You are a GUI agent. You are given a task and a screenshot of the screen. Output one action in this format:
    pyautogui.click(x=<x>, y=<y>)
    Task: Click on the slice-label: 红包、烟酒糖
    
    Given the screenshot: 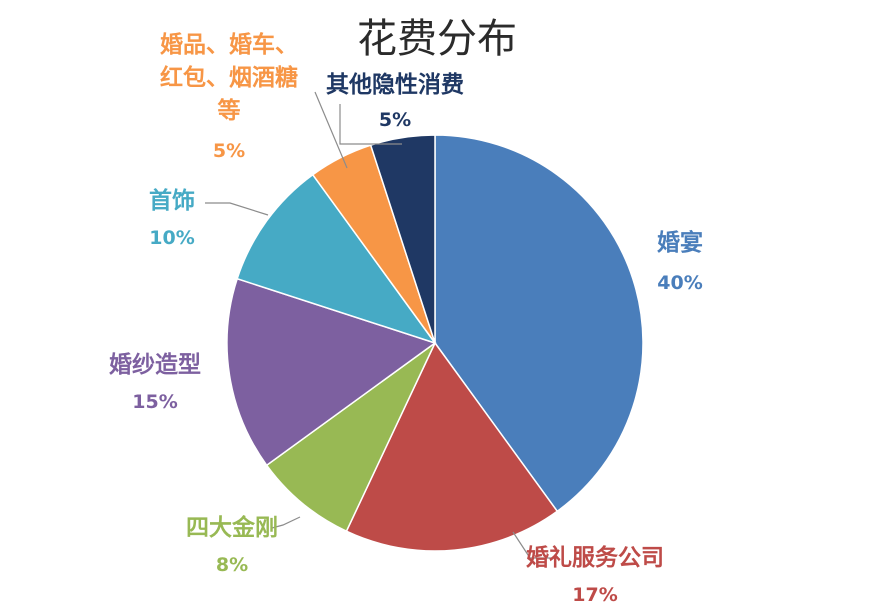 What is the action you would take?
    pyautogui.click(x=229, y=77)
    